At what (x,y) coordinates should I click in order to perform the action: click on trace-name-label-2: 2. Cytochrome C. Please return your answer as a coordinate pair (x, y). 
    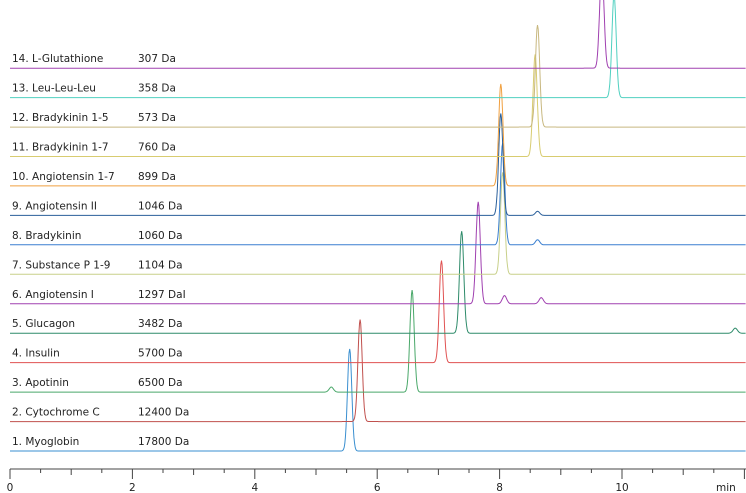
    Looking at the image, I should click on (56, 413).